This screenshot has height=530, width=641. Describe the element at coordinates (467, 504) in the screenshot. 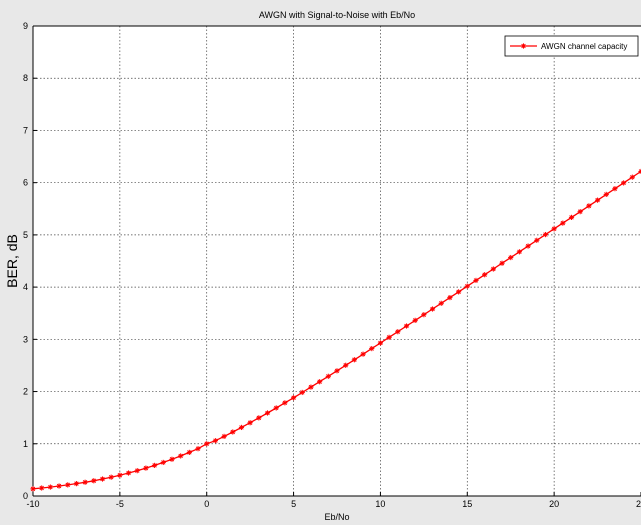

I see `x-tick-label: 15` at that location.